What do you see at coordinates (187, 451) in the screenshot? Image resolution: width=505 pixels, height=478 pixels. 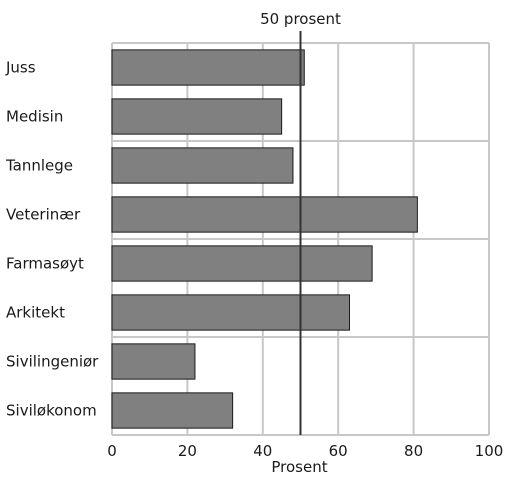 I see `x-tick-label-1: 20` at bounding box center [187, 451].